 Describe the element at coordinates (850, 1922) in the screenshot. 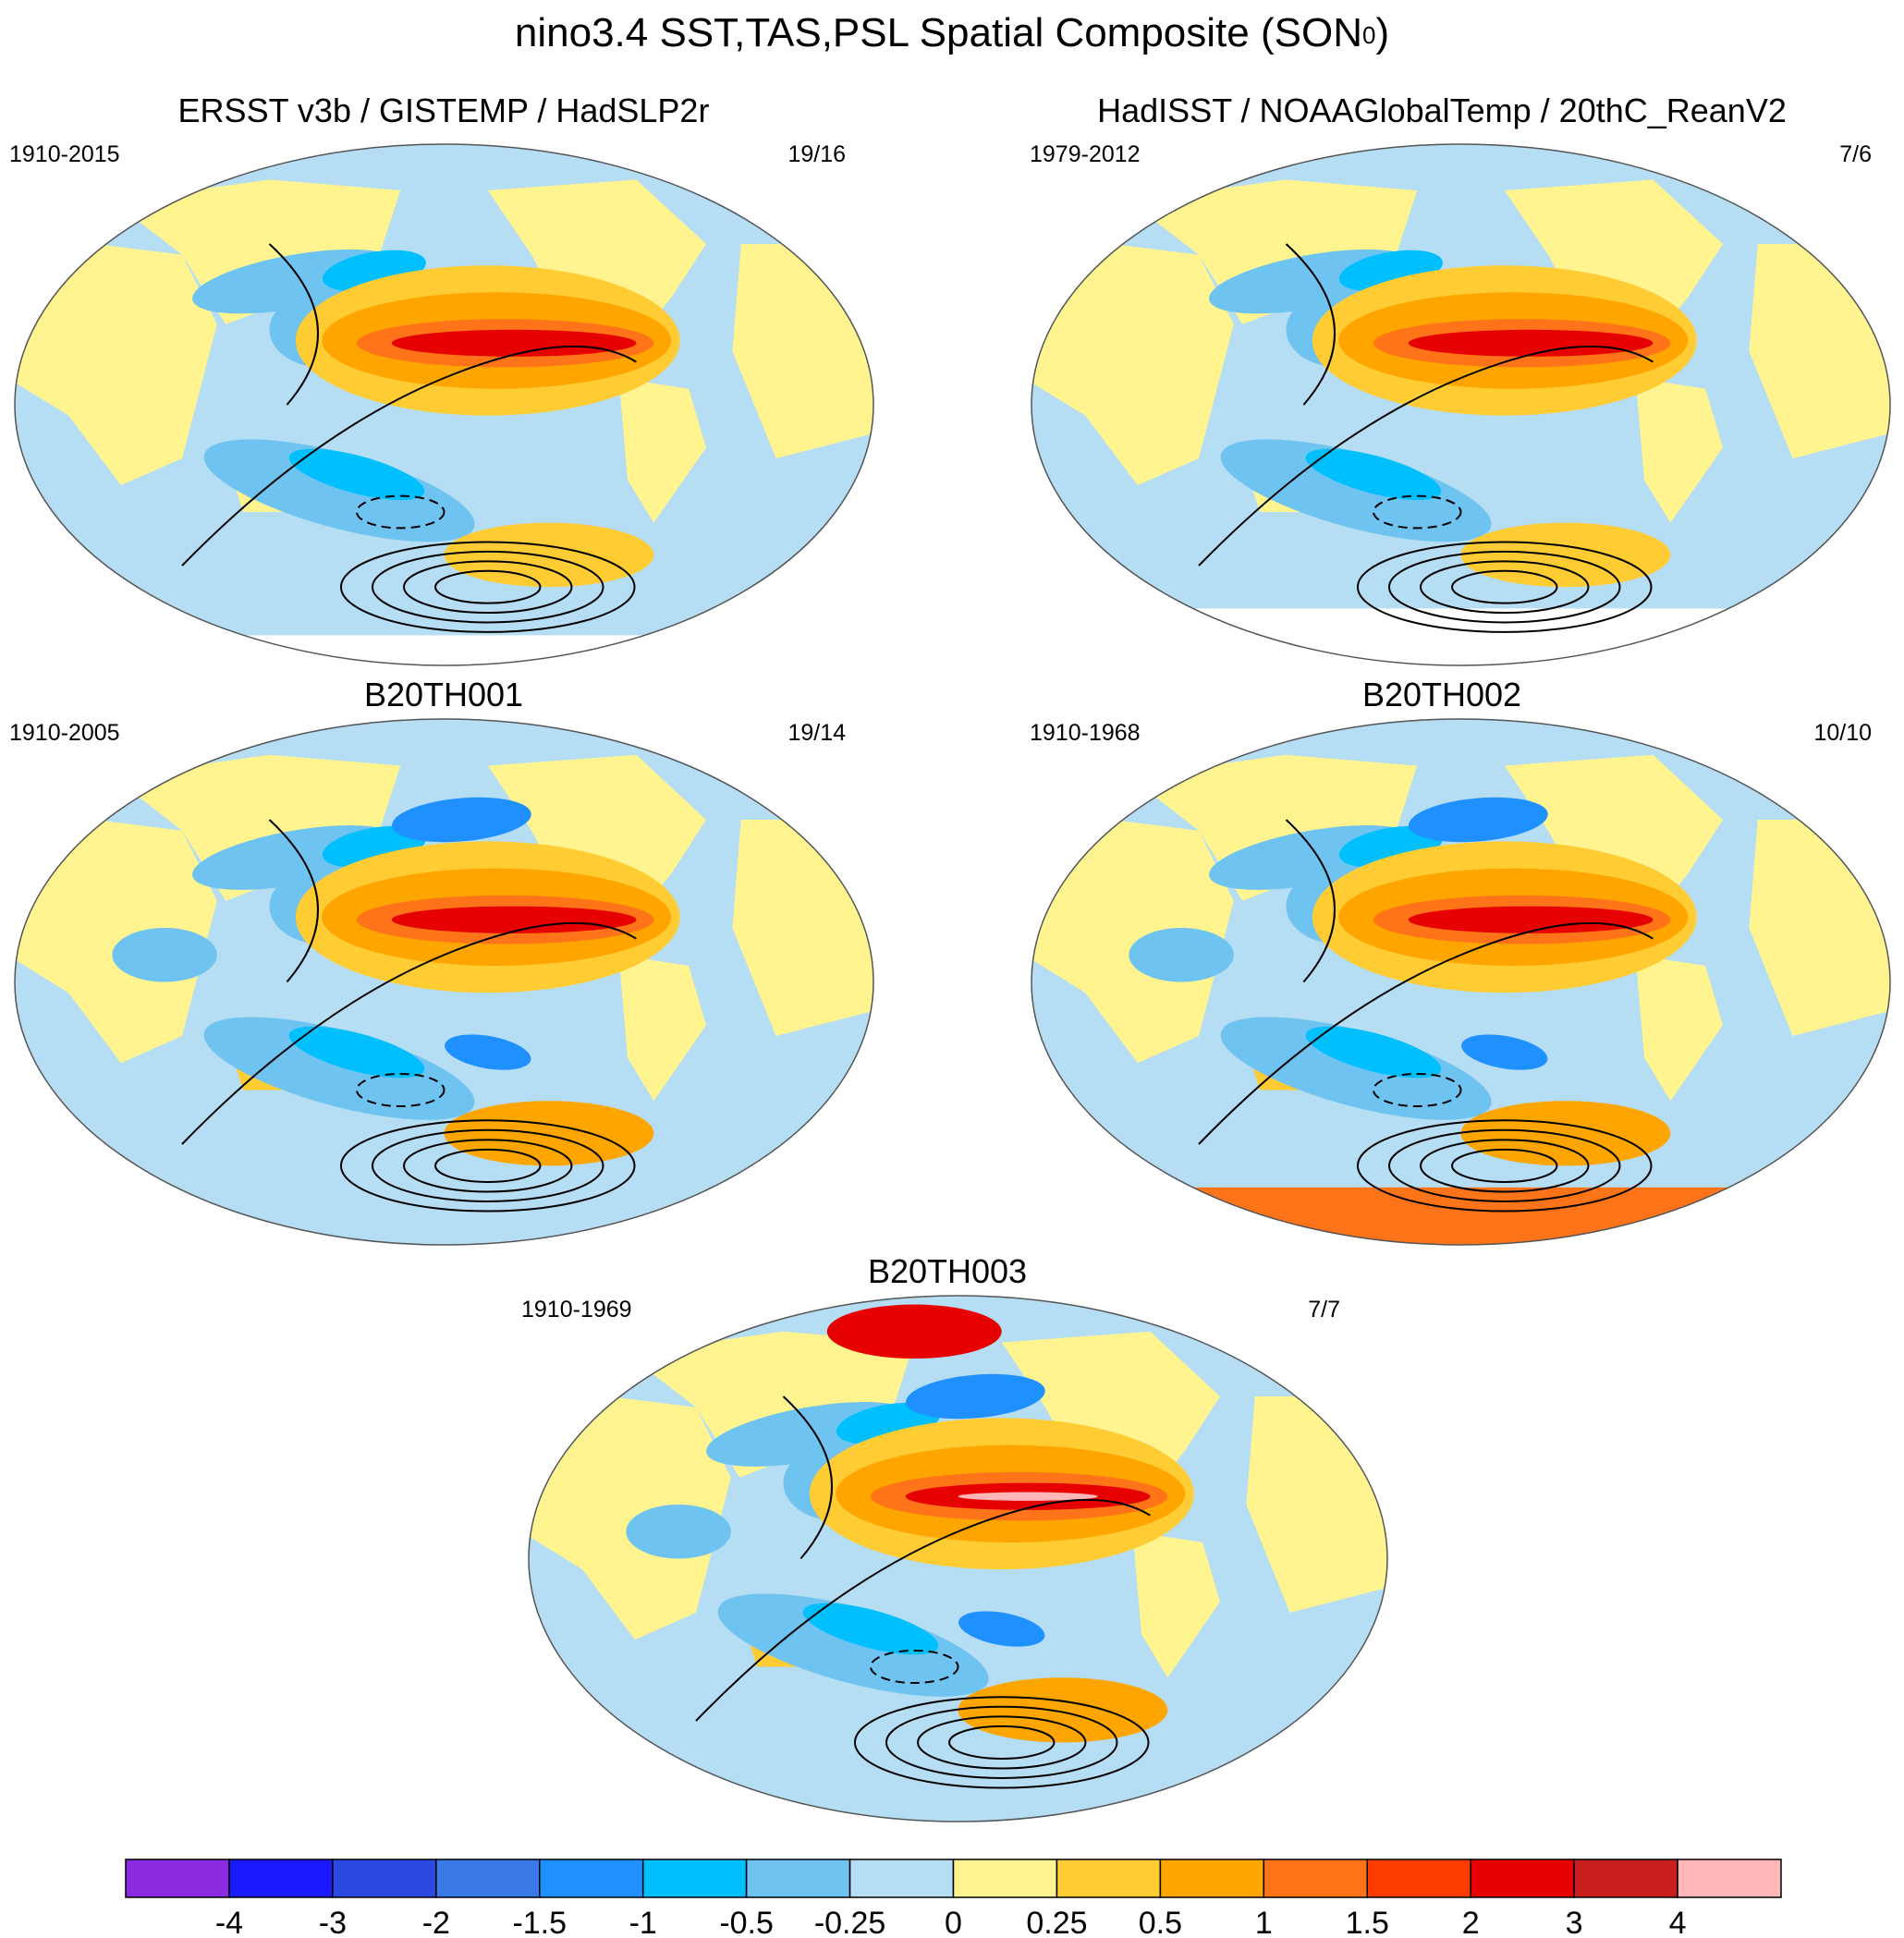

I see `colorbar-label-6: -0.25` at that location.